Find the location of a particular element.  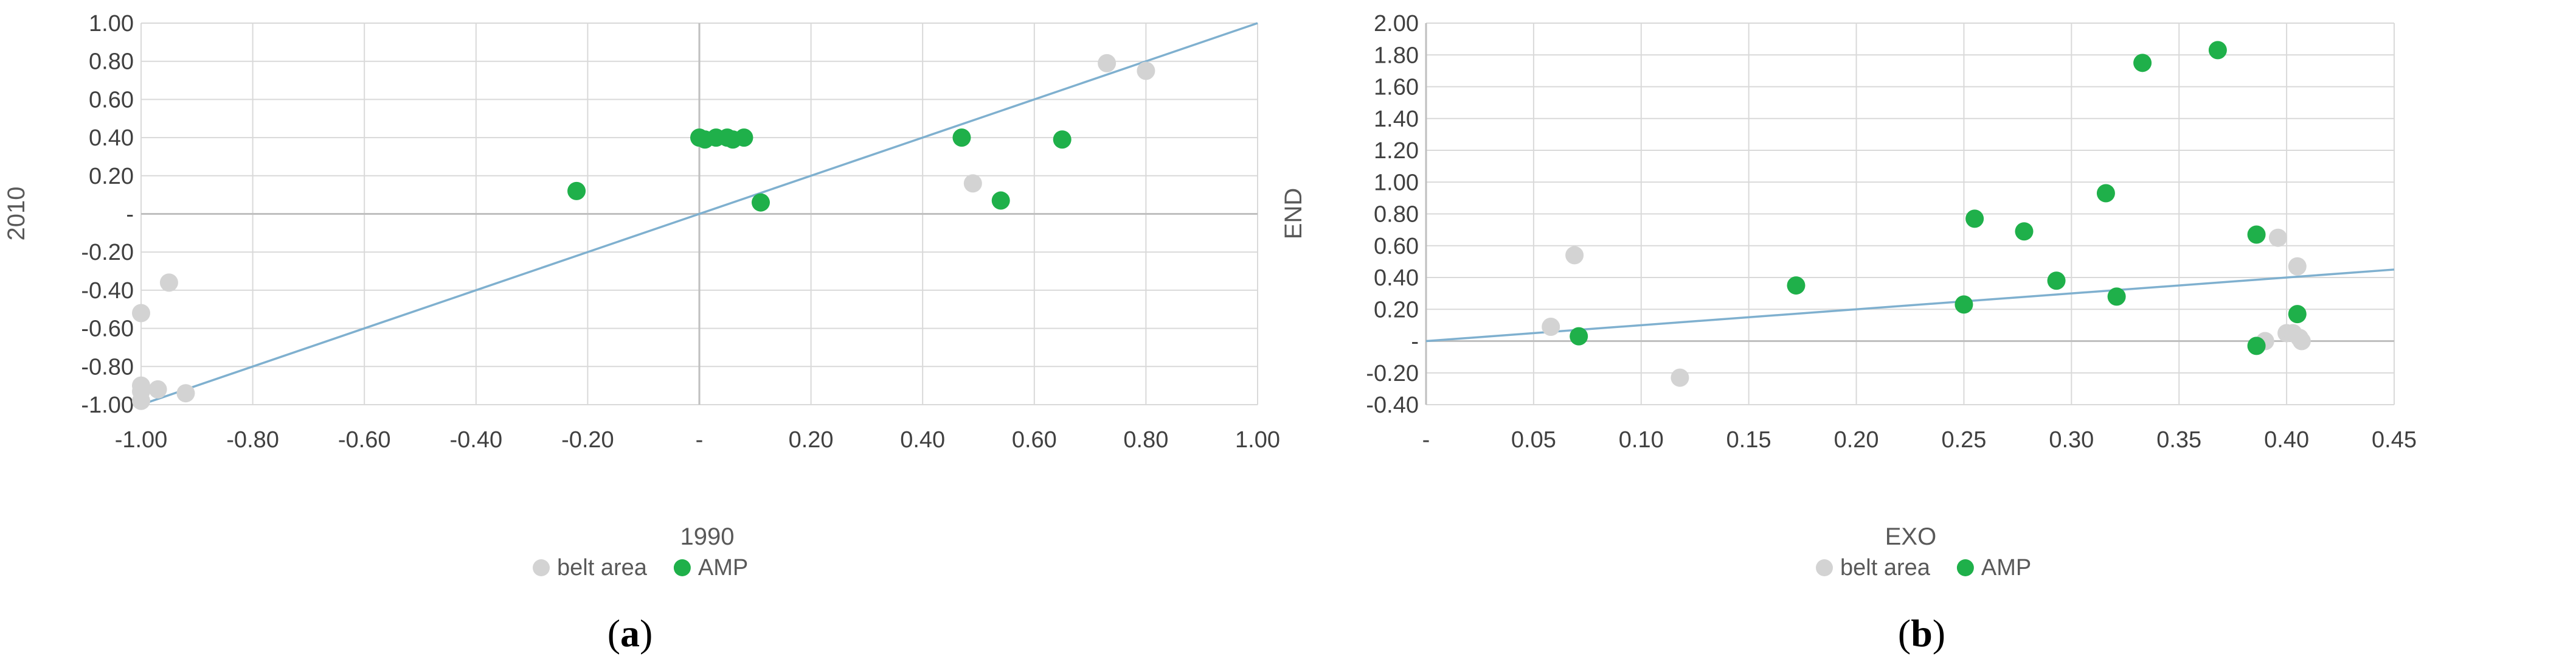

chart-a-y-tick-label: -0.80 is located at coordinates (107, 367).